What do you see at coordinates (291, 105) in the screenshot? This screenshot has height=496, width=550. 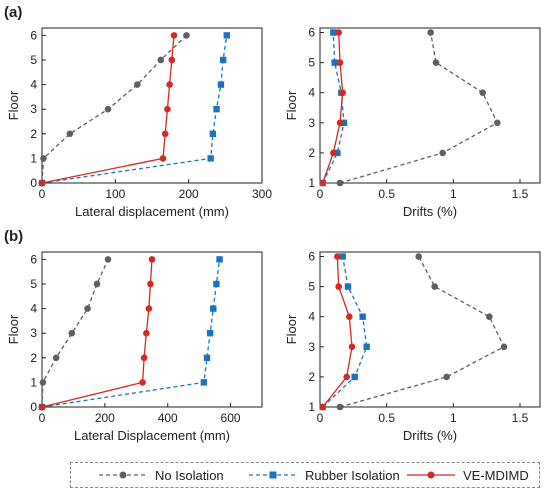 I see `chart2-y-axis-label: Floor` at bounding box center [291, 105].